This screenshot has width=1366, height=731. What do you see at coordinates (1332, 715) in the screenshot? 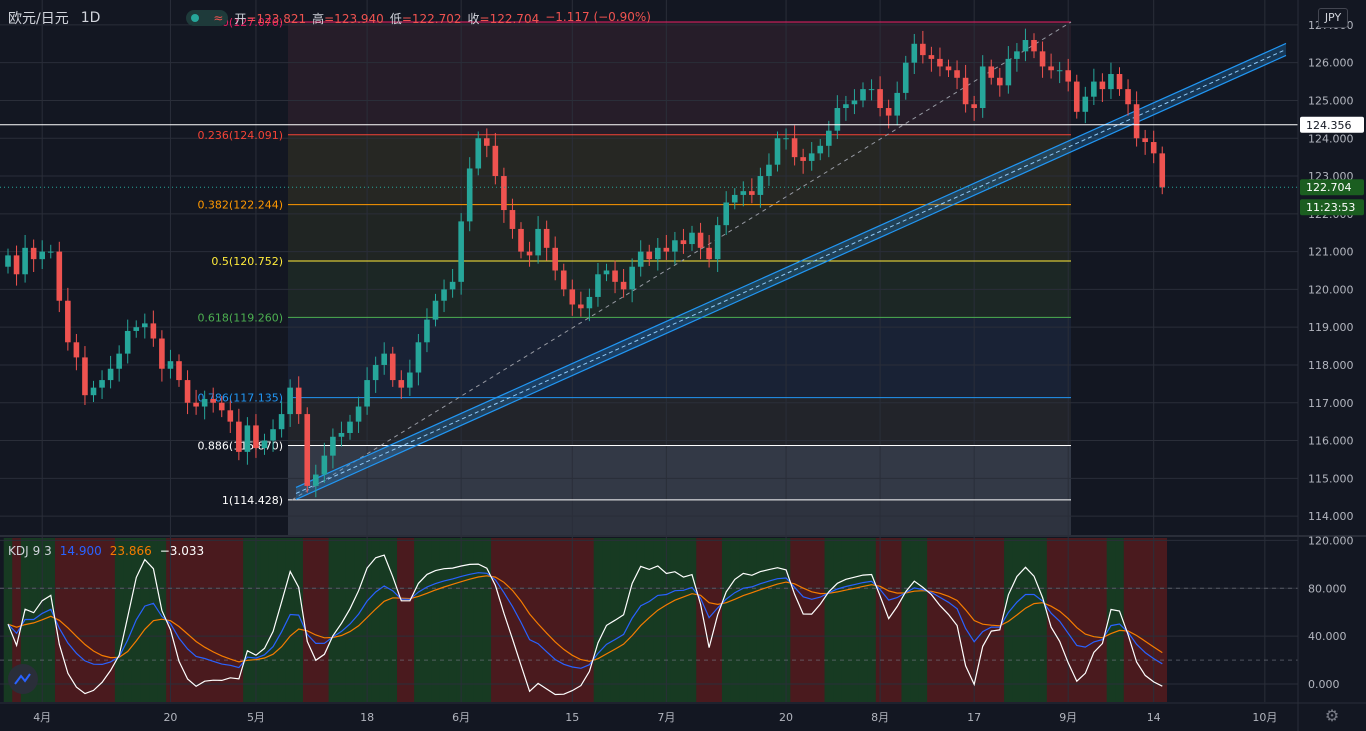
I see `gear-icon: ⚙` at bounding box center [1332, 715].